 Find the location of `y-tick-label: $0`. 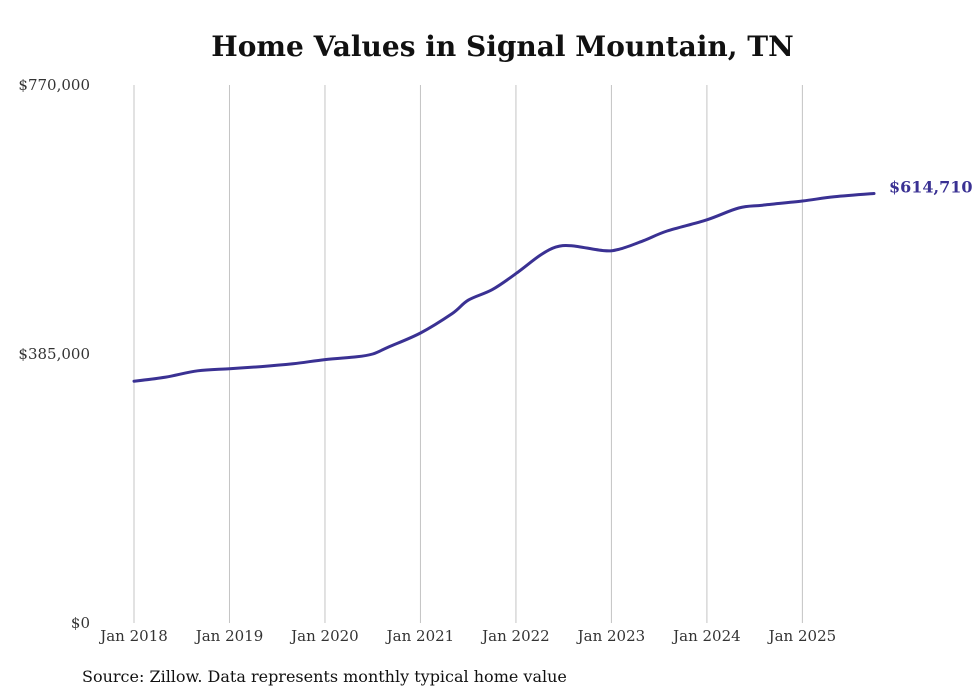

y-tick-label: $0 is located at coordinates (80, 623).